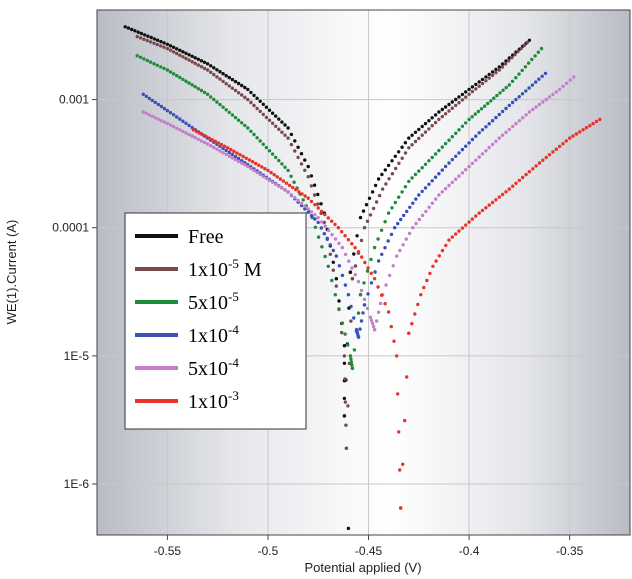  Describe the element at coordinates (77, 356) in the screenshot. I see `y-tick-label: 1E-5` at that location.